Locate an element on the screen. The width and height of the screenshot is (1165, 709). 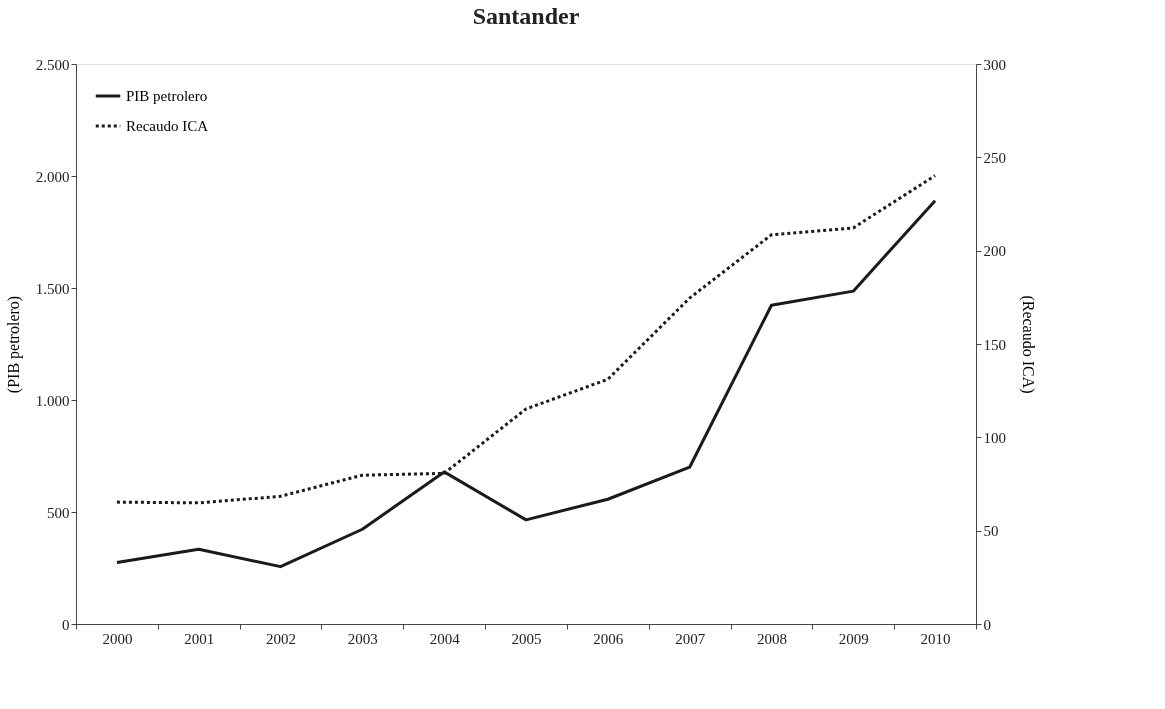
chart-title: Santander is located at coordinates (526, 16).